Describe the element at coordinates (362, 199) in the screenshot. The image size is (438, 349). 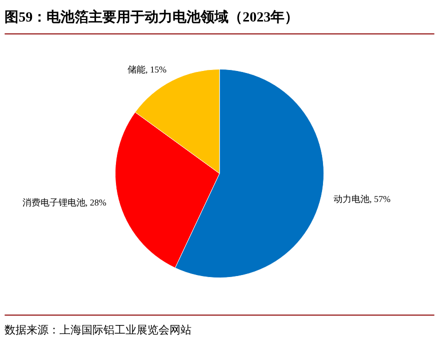
I see `slice-label: 动力电池, 57%` at that location.